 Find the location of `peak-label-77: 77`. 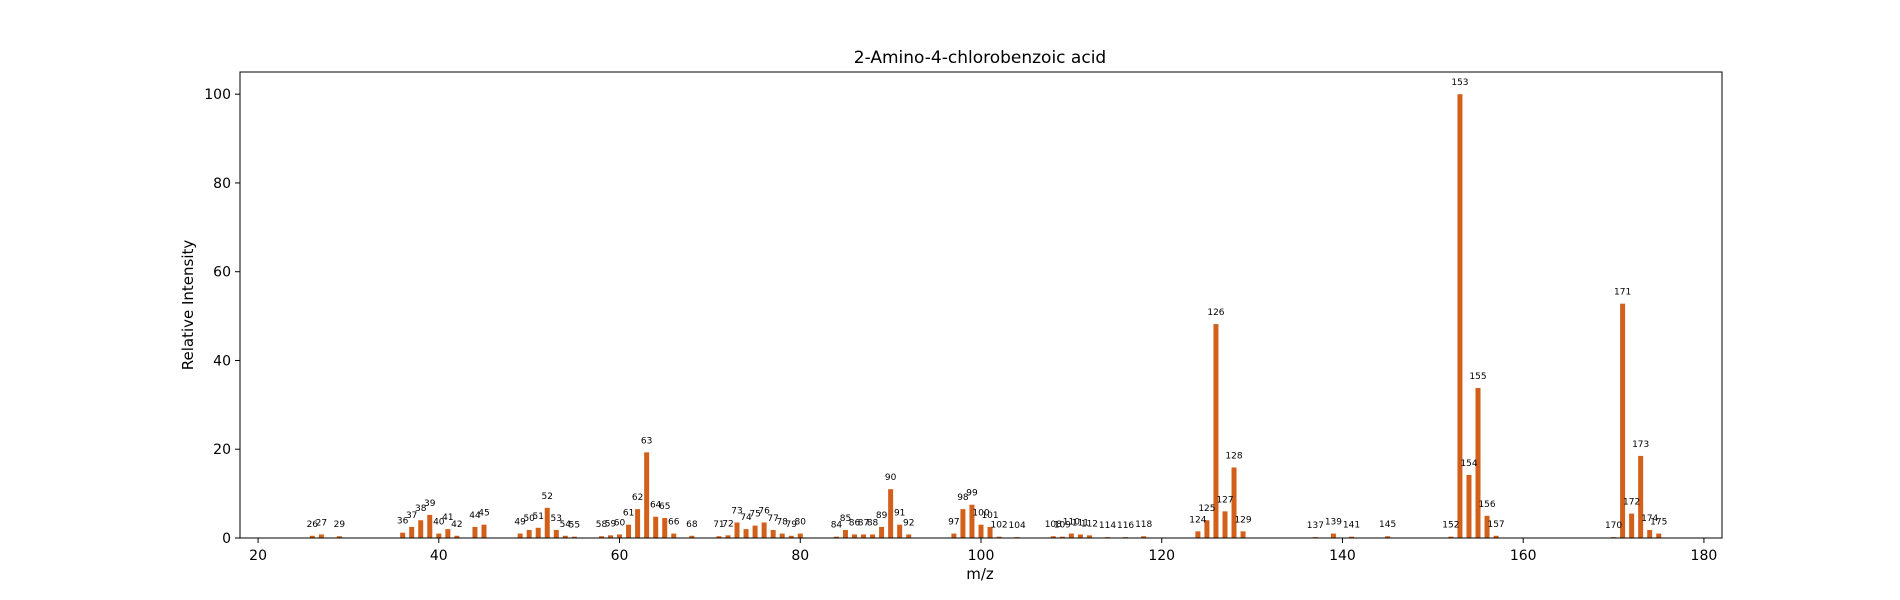

peak-label-77: 77 is located at coordinates (772, 519).